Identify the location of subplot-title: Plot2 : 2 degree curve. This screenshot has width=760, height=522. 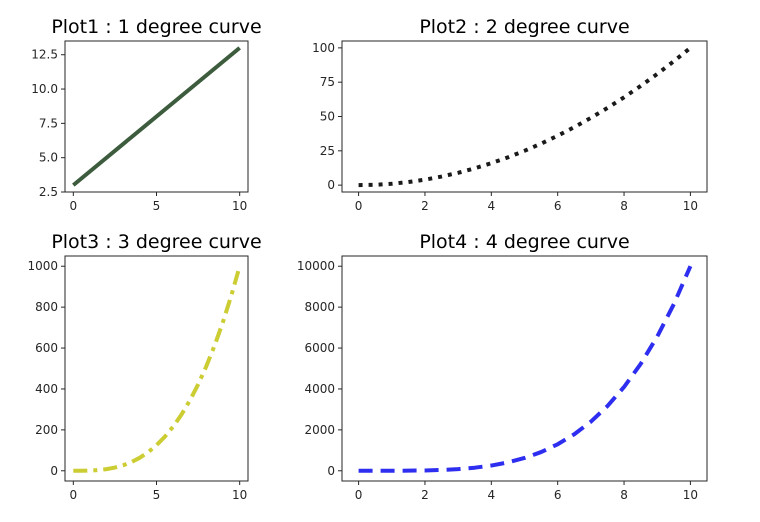
(524, 27).